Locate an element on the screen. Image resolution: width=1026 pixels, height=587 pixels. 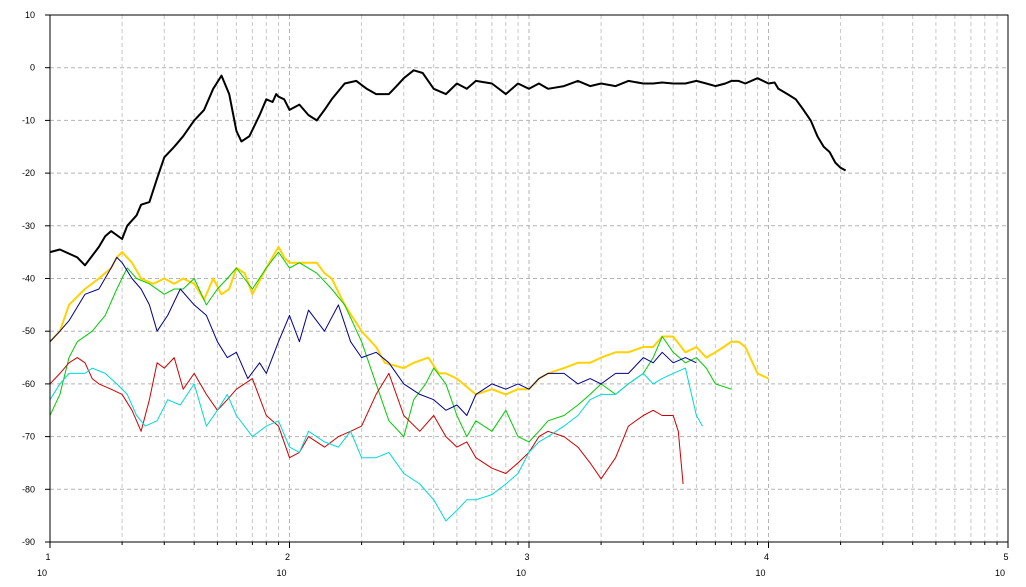
y-tick-labels: 10 0 -10 -20 -30 -40 -50 -60 -70 -80 -90 is located at coordinates (28, 278).